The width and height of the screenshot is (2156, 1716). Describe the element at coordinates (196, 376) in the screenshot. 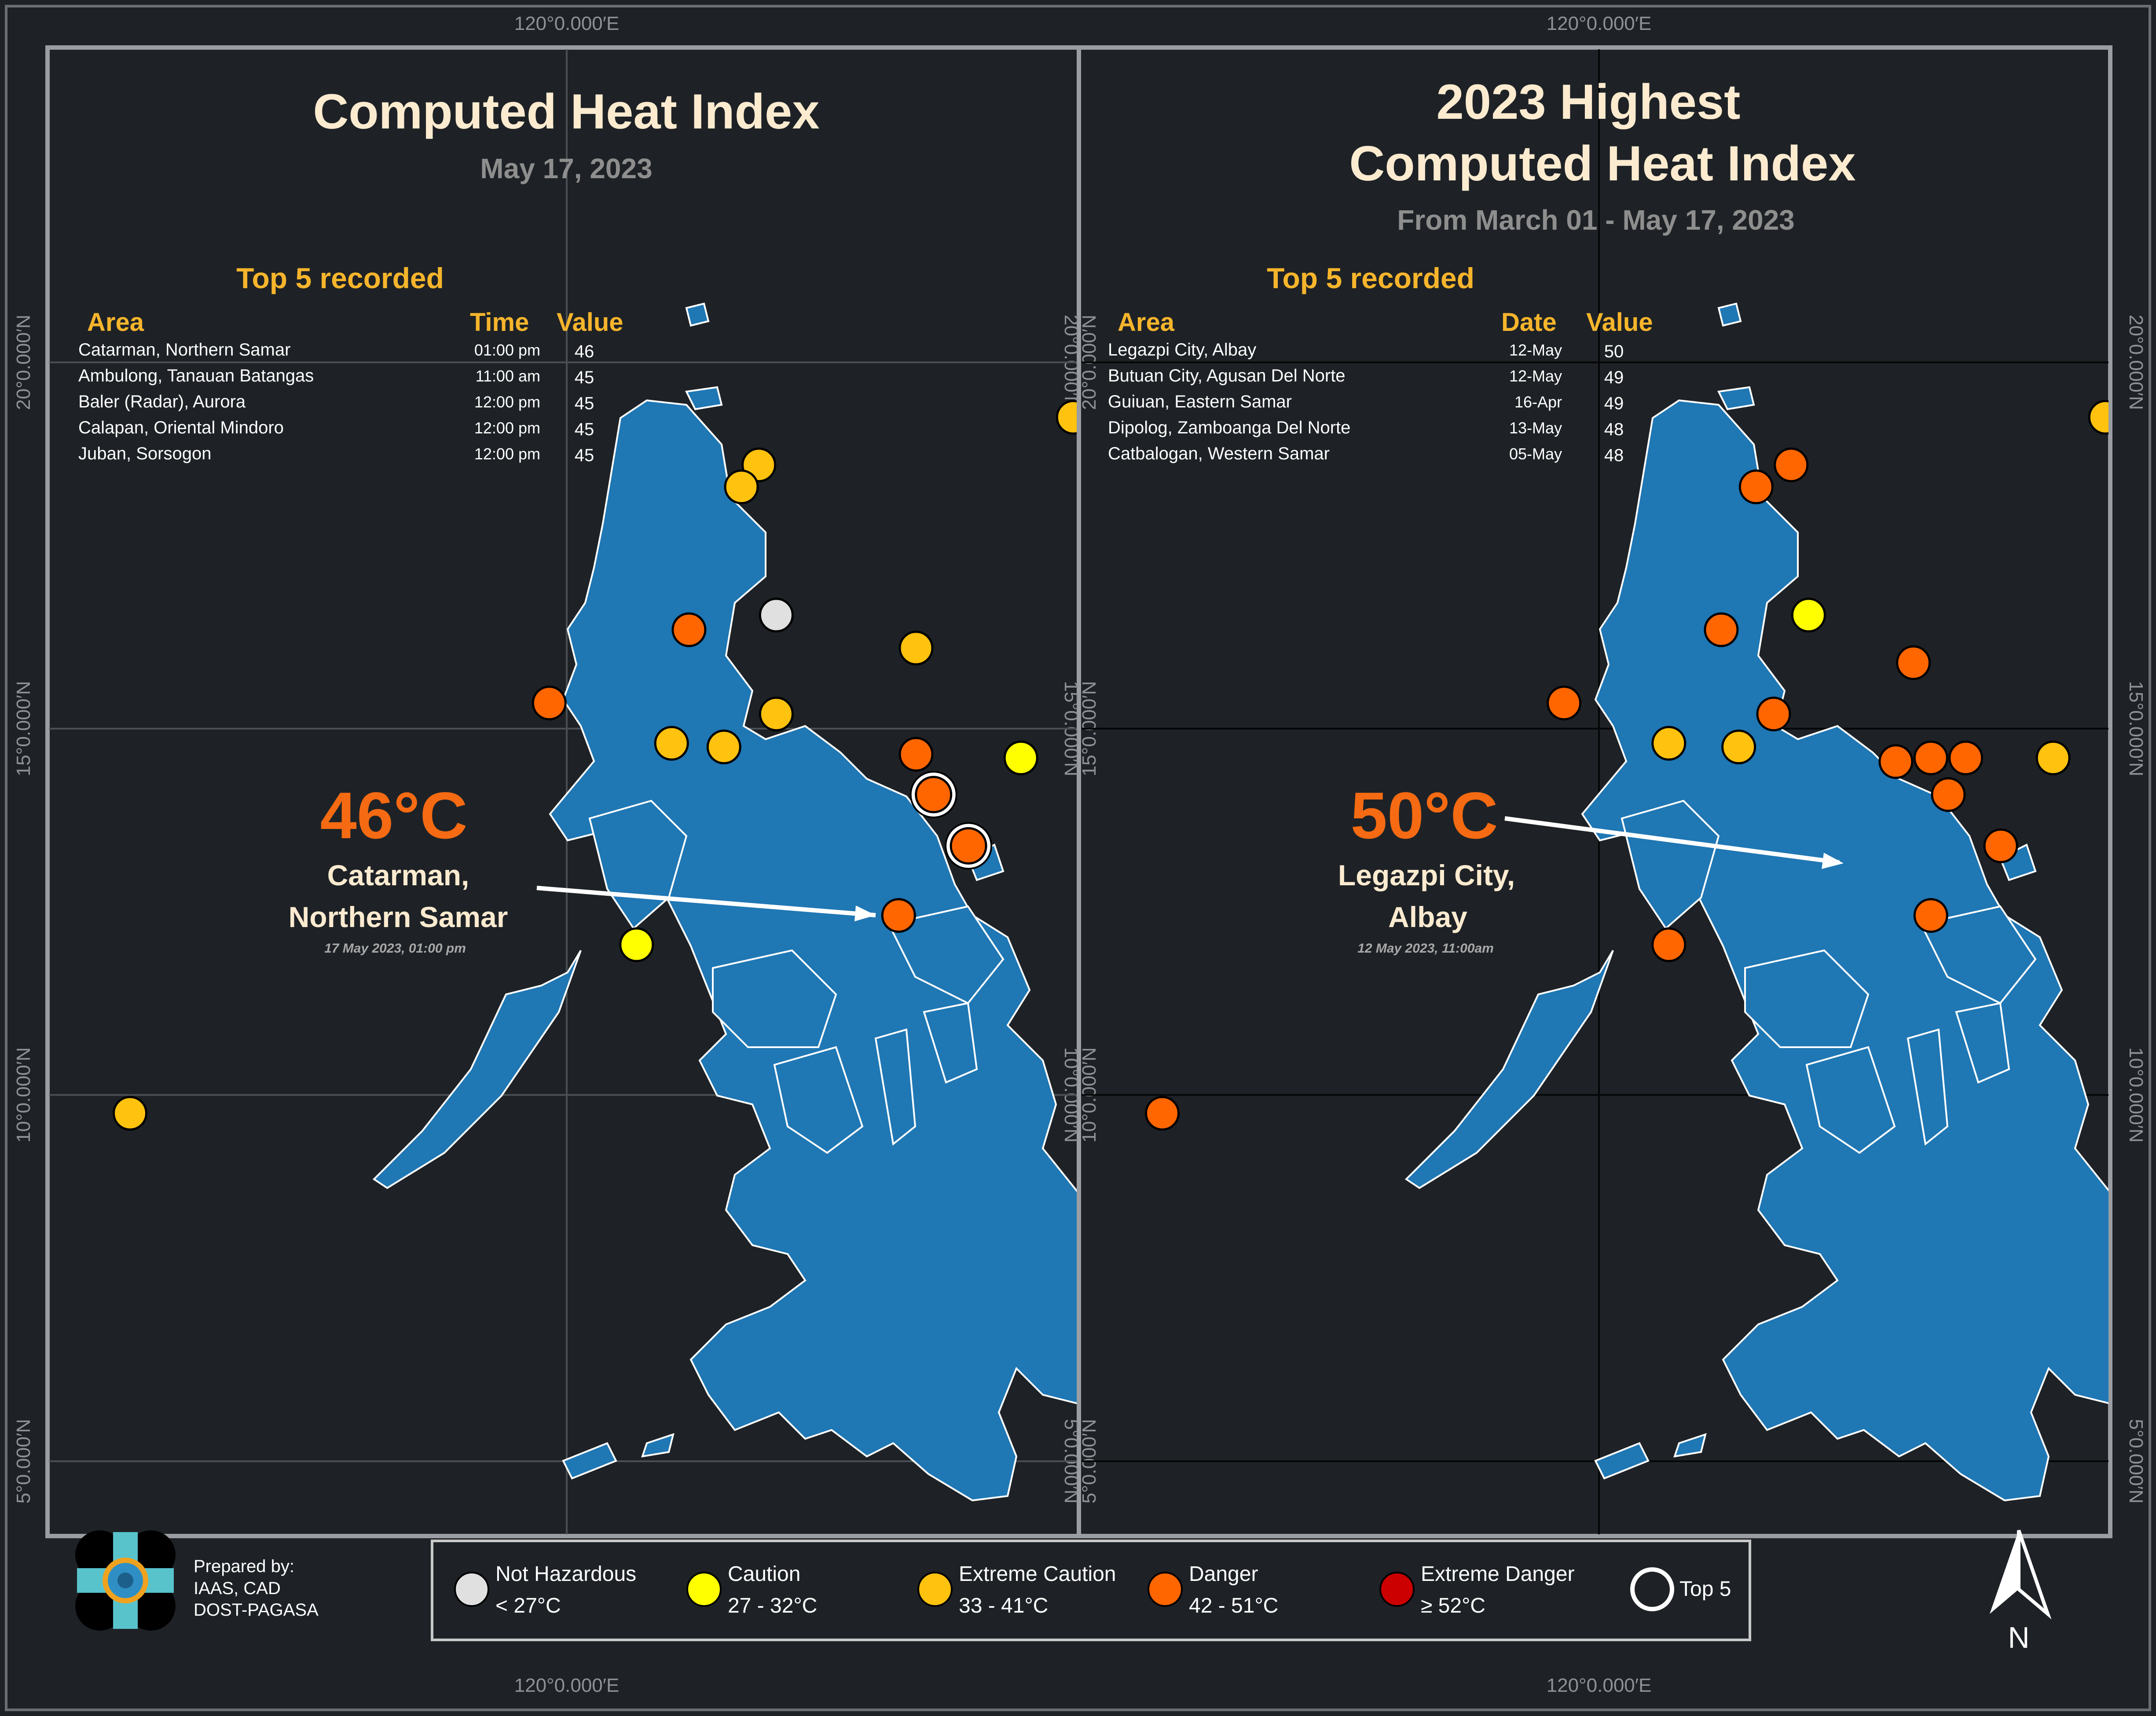

I see `row-area: Ambulong, Tanauan Batangas` at that location.